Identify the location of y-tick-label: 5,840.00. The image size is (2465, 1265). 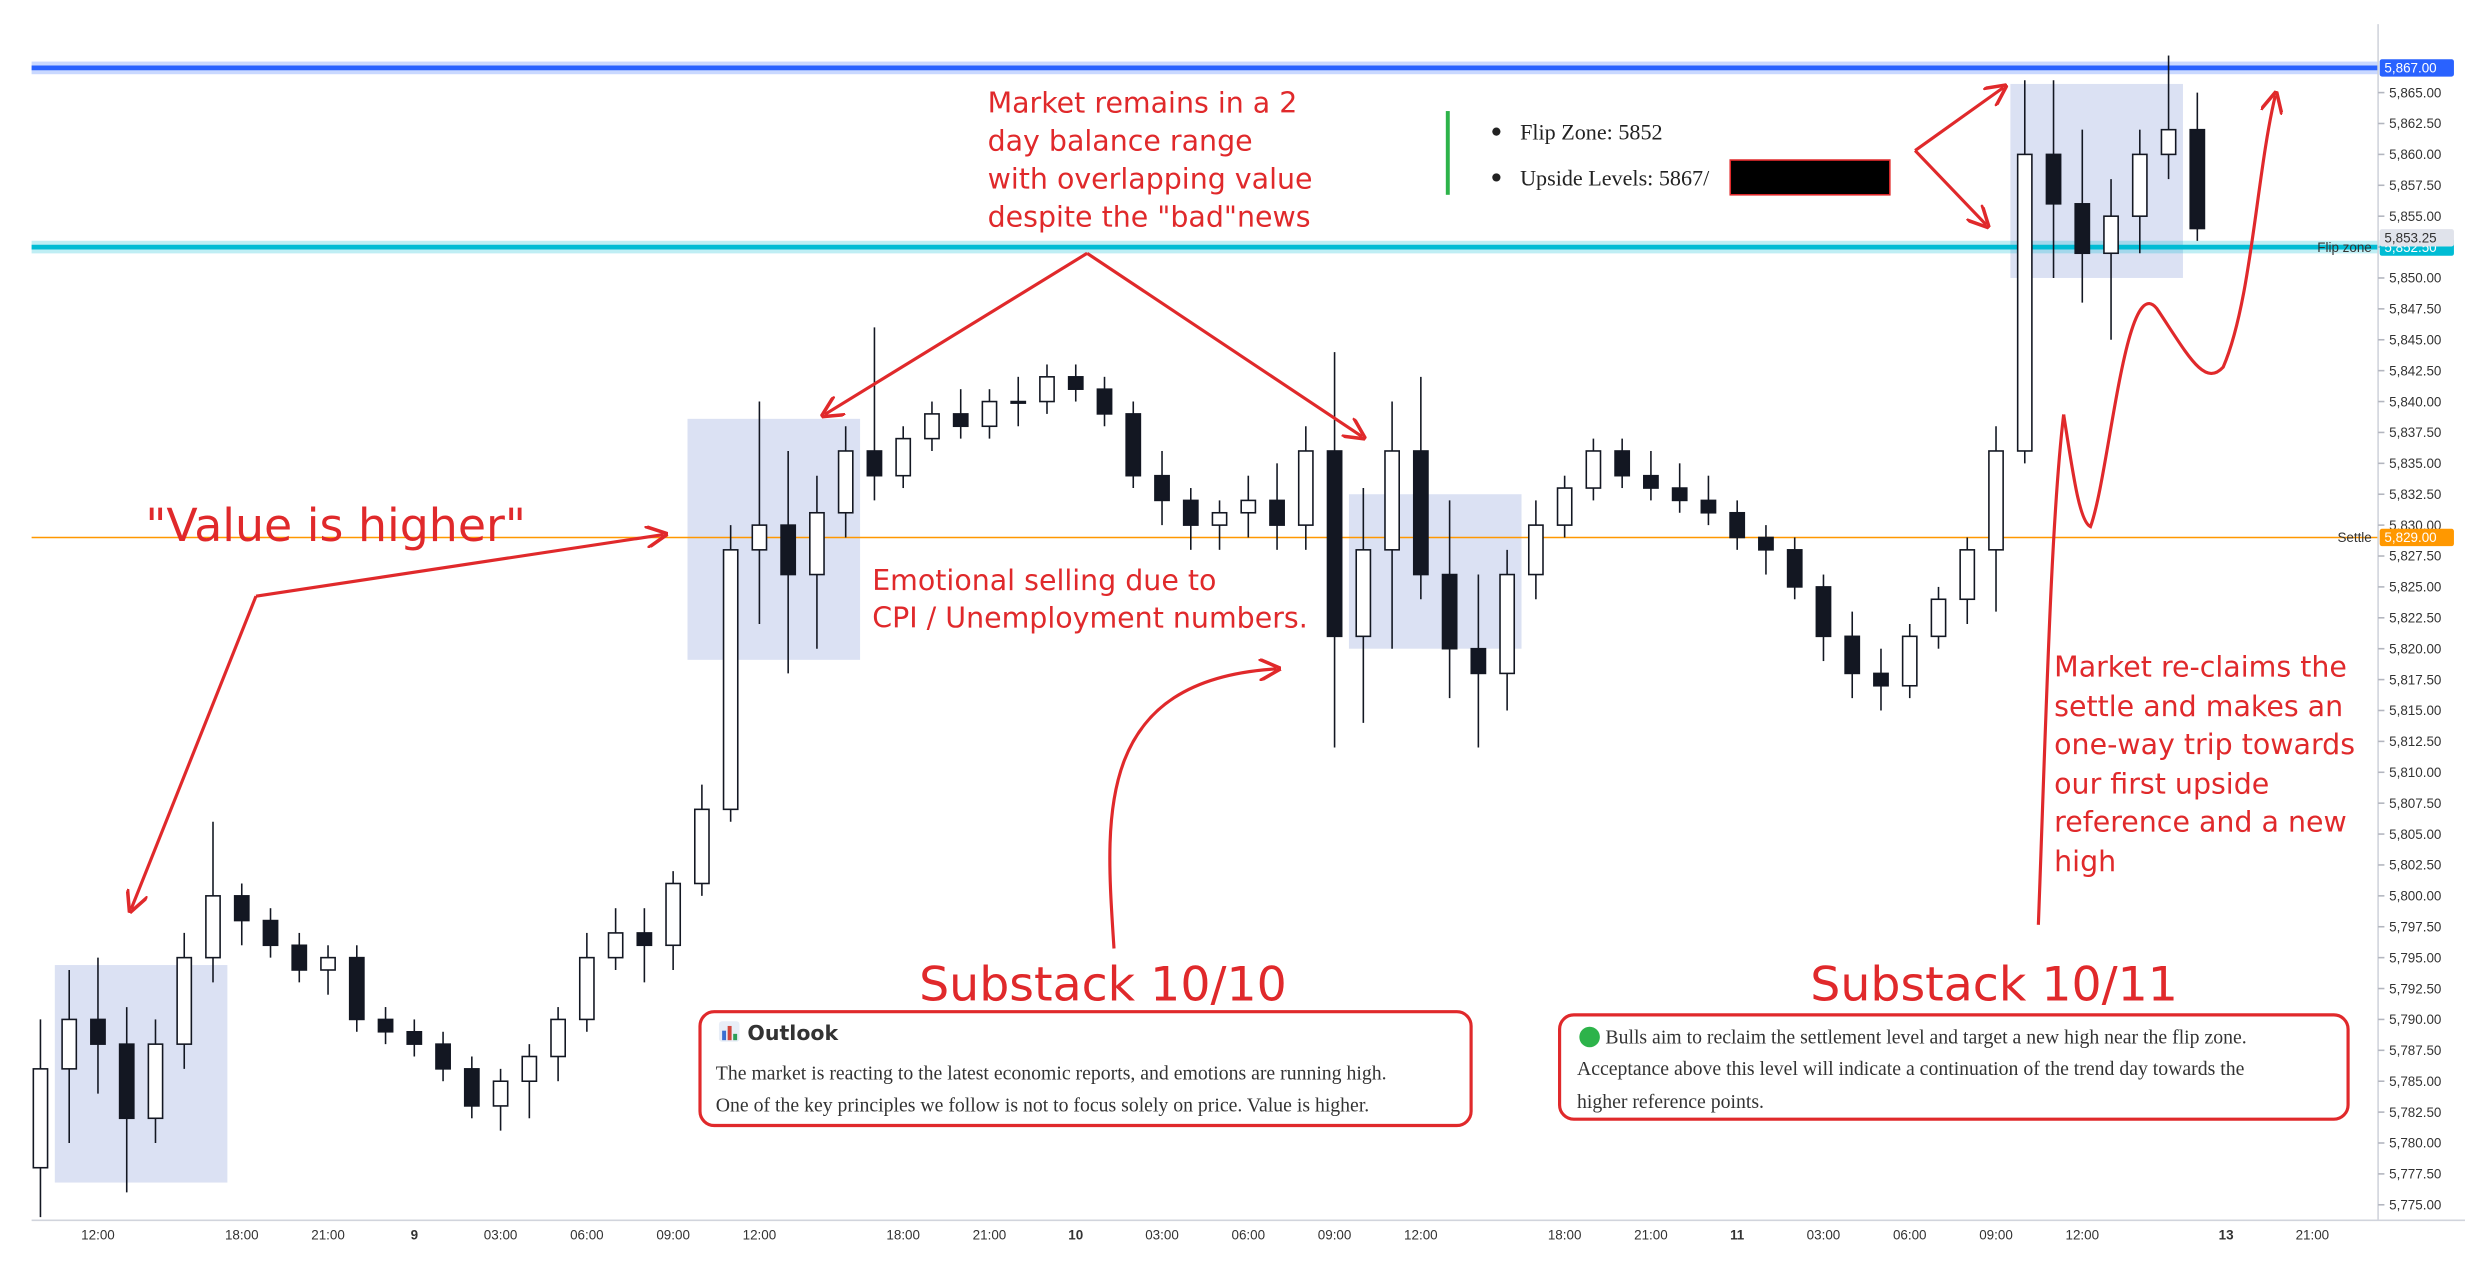
(2415, 401).